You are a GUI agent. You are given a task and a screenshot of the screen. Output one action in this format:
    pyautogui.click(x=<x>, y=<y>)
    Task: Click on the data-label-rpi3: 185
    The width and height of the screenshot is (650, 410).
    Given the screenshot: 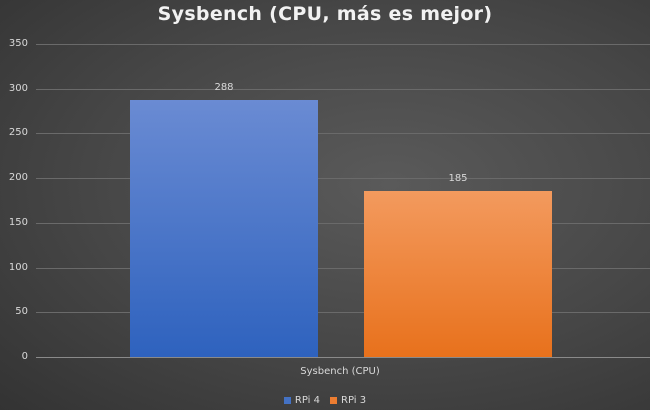 What is the action you would take?
    pyautogui.click(x=458, y=178)
    